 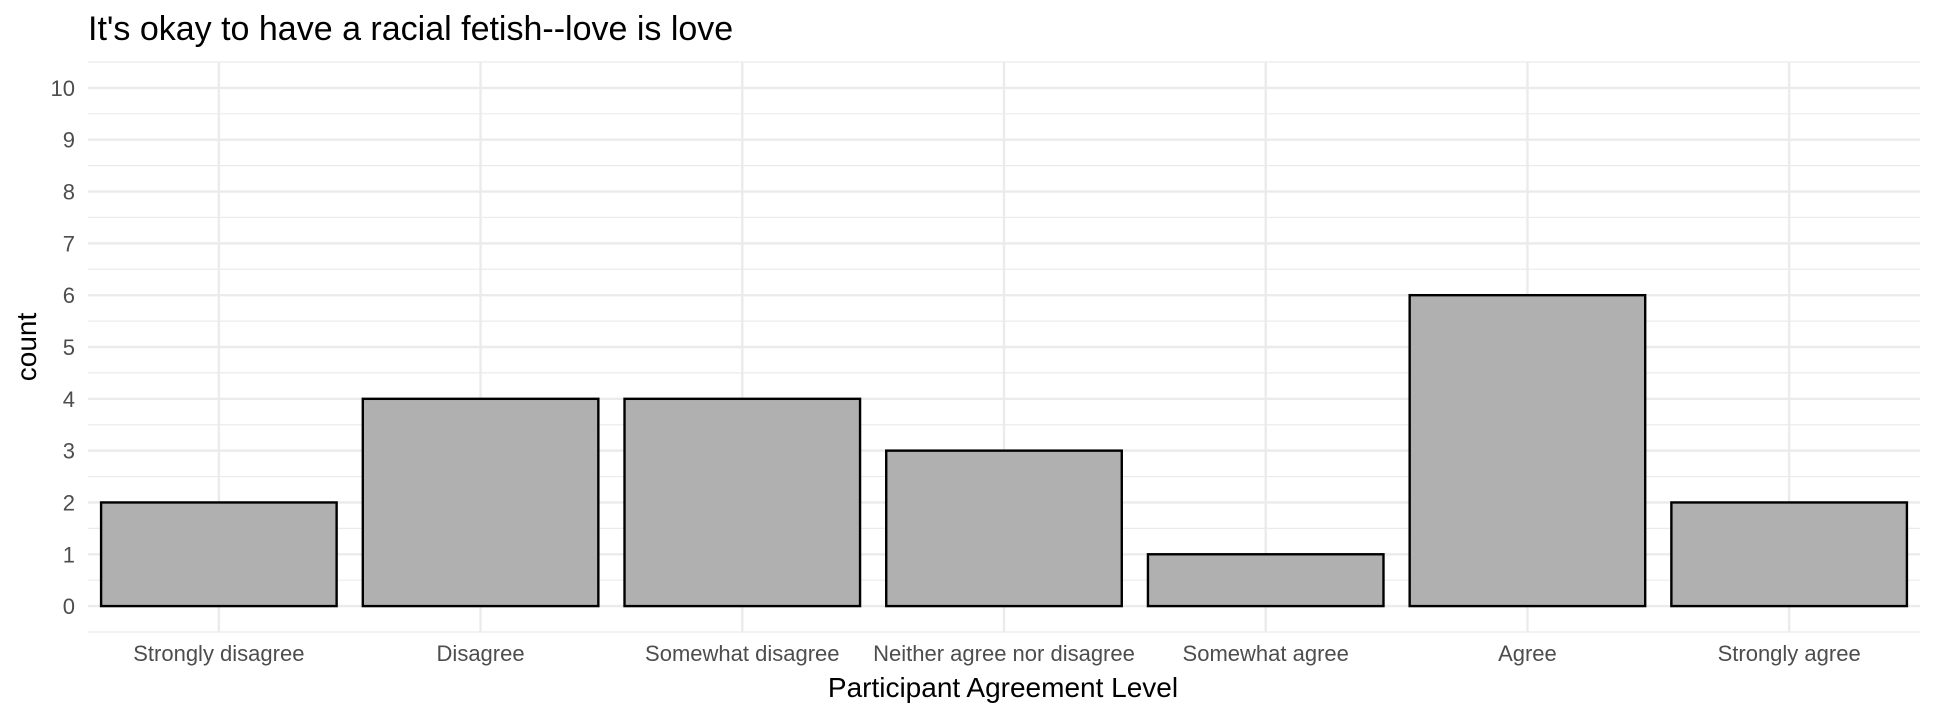 I want to click on y-tick-label: 0, so click(x=69, y=606).